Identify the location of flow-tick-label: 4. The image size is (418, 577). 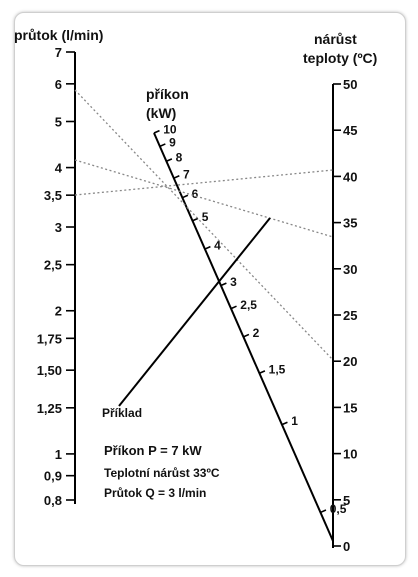
(59, 168).